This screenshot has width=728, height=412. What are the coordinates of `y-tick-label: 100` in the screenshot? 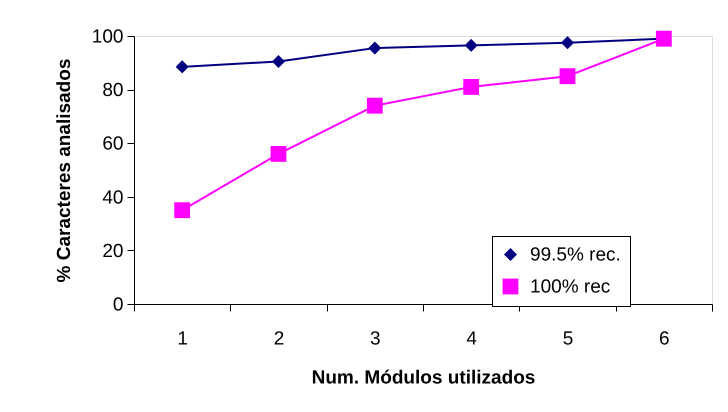 It's located at (108, 37).